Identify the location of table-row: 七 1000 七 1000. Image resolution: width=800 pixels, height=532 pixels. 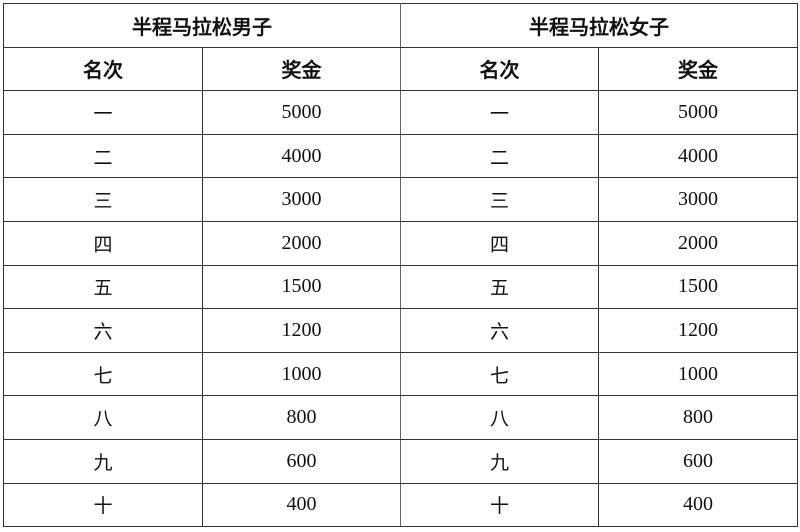
(400, 374).